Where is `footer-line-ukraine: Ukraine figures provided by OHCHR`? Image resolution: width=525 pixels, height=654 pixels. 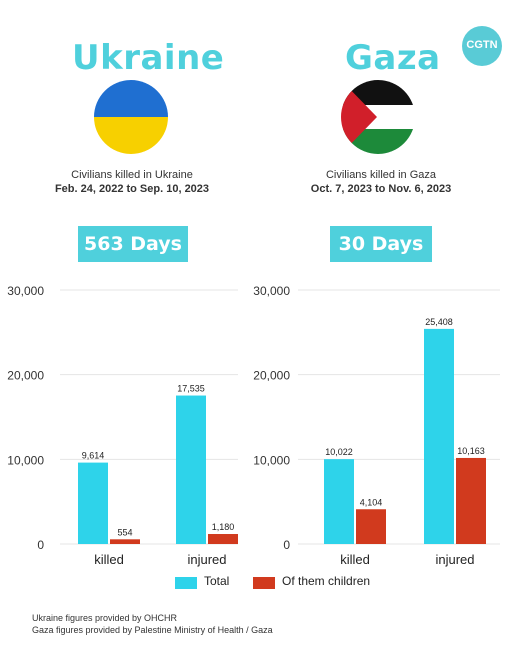 footer-line-ukraine: Ukraine figures provided by OHCHR is located at coordinates (105, 618).